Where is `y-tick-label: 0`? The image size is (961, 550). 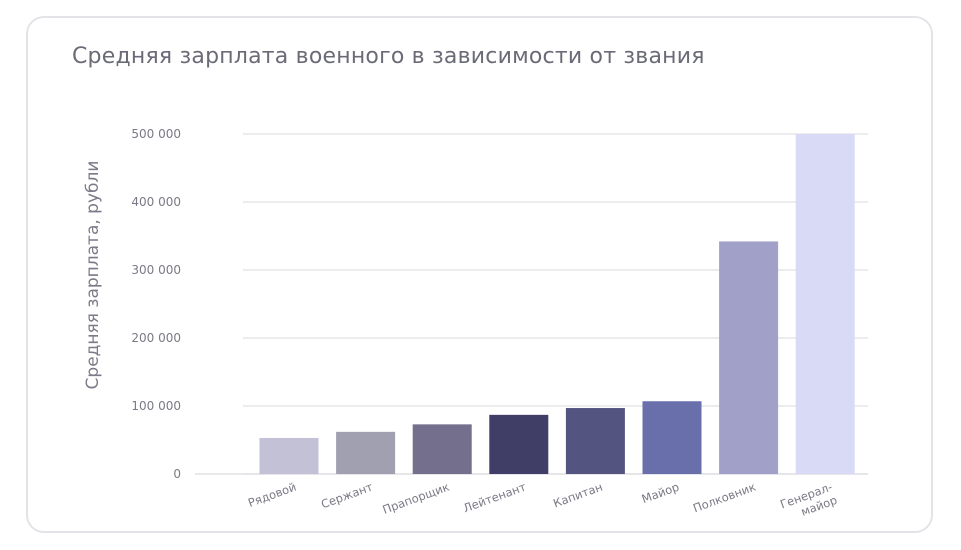 y-tick-label: 0 is located at coordinates (177, 474).